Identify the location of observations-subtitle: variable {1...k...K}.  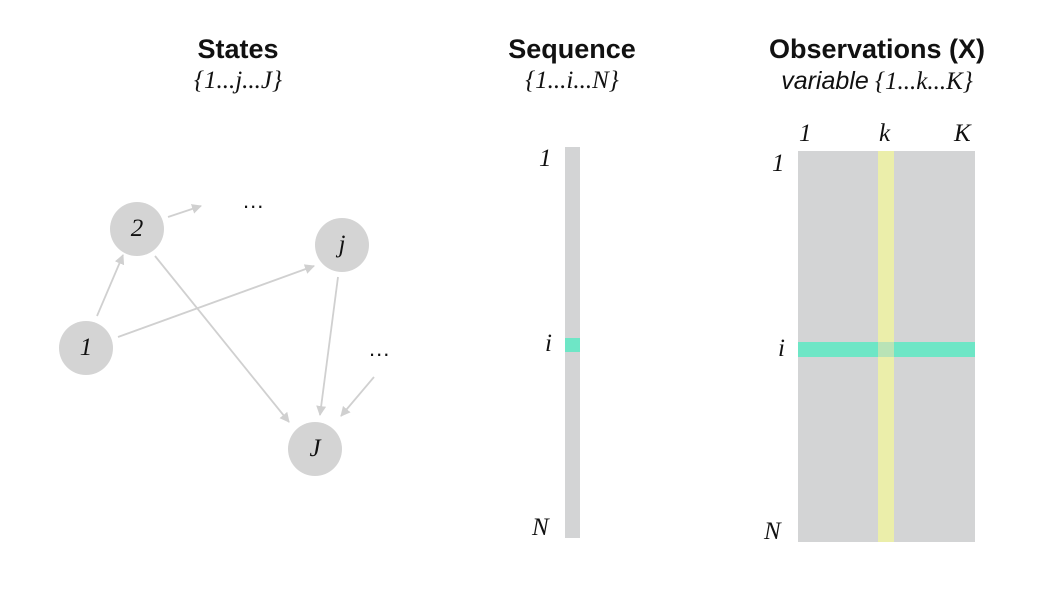
(877, 81).